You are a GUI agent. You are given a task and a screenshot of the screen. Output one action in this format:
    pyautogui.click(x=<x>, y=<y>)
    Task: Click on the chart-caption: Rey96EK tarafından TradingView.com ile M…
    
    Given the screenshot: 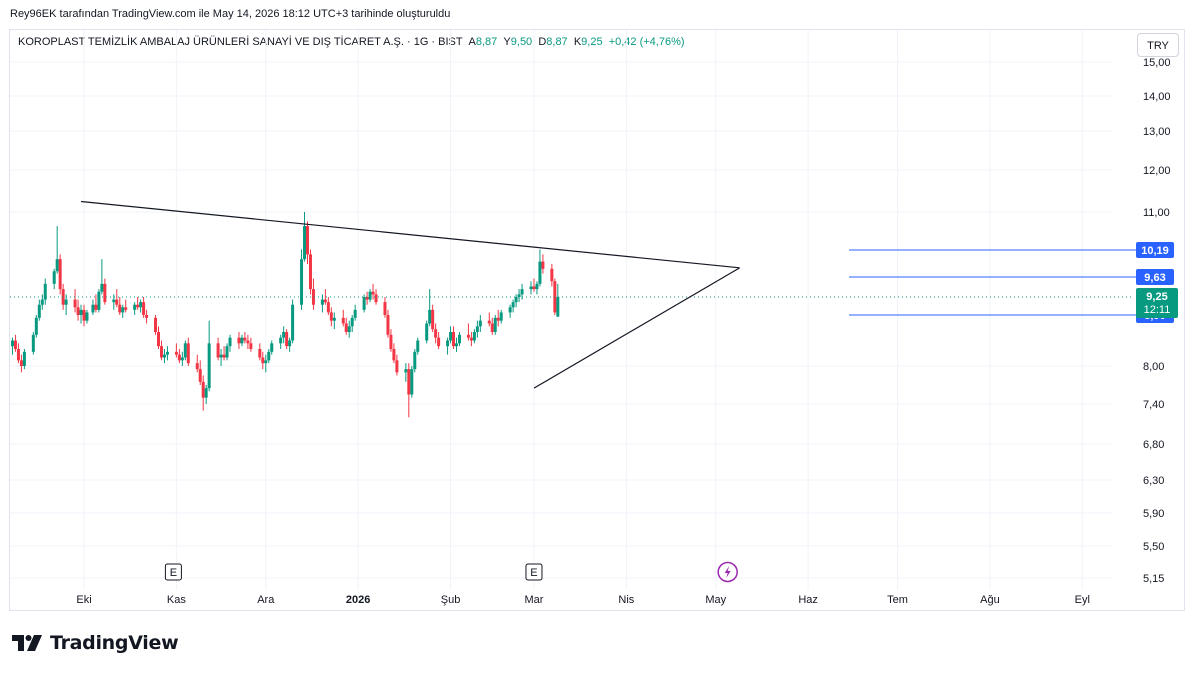 What is the action you would take?
    pyautogui.click(x=230, y=14)
    